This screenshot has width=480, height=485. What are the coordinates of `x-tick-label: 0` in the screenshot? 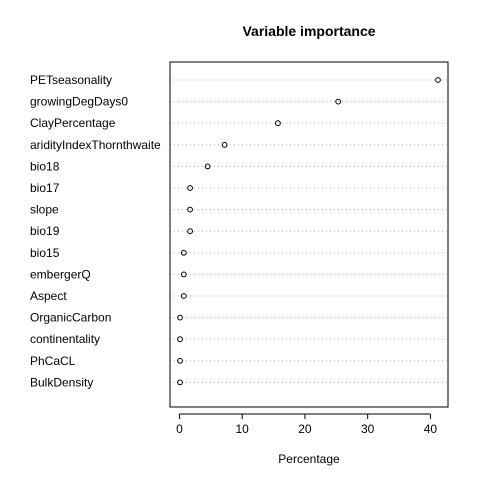 It's located at (179, 429).